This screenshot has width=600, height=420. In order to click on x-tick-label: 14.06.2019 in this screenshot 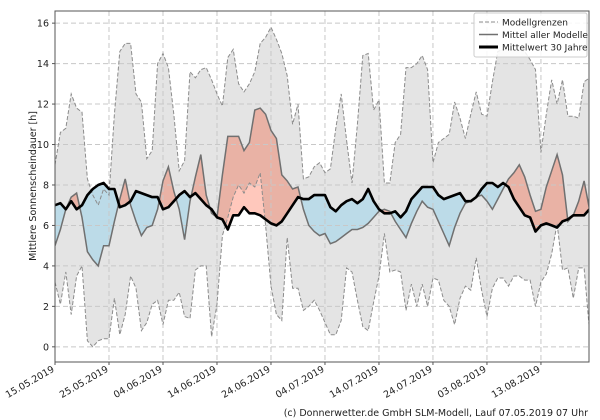, I will do `click(192, 382)`.